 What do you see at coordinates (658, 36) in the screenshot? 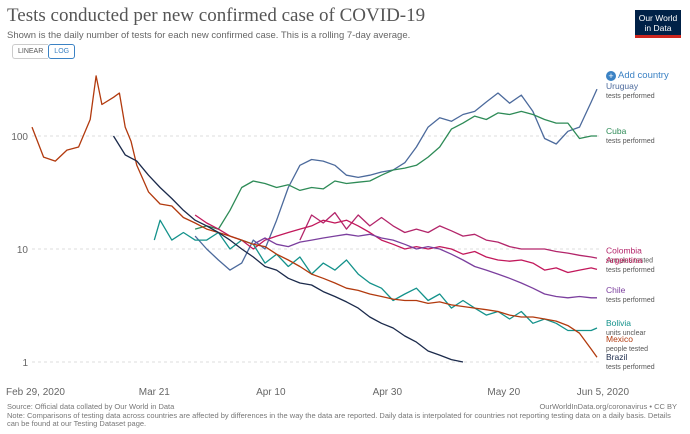
I see `logo-accent-bar` at bounding box center [658, 36].